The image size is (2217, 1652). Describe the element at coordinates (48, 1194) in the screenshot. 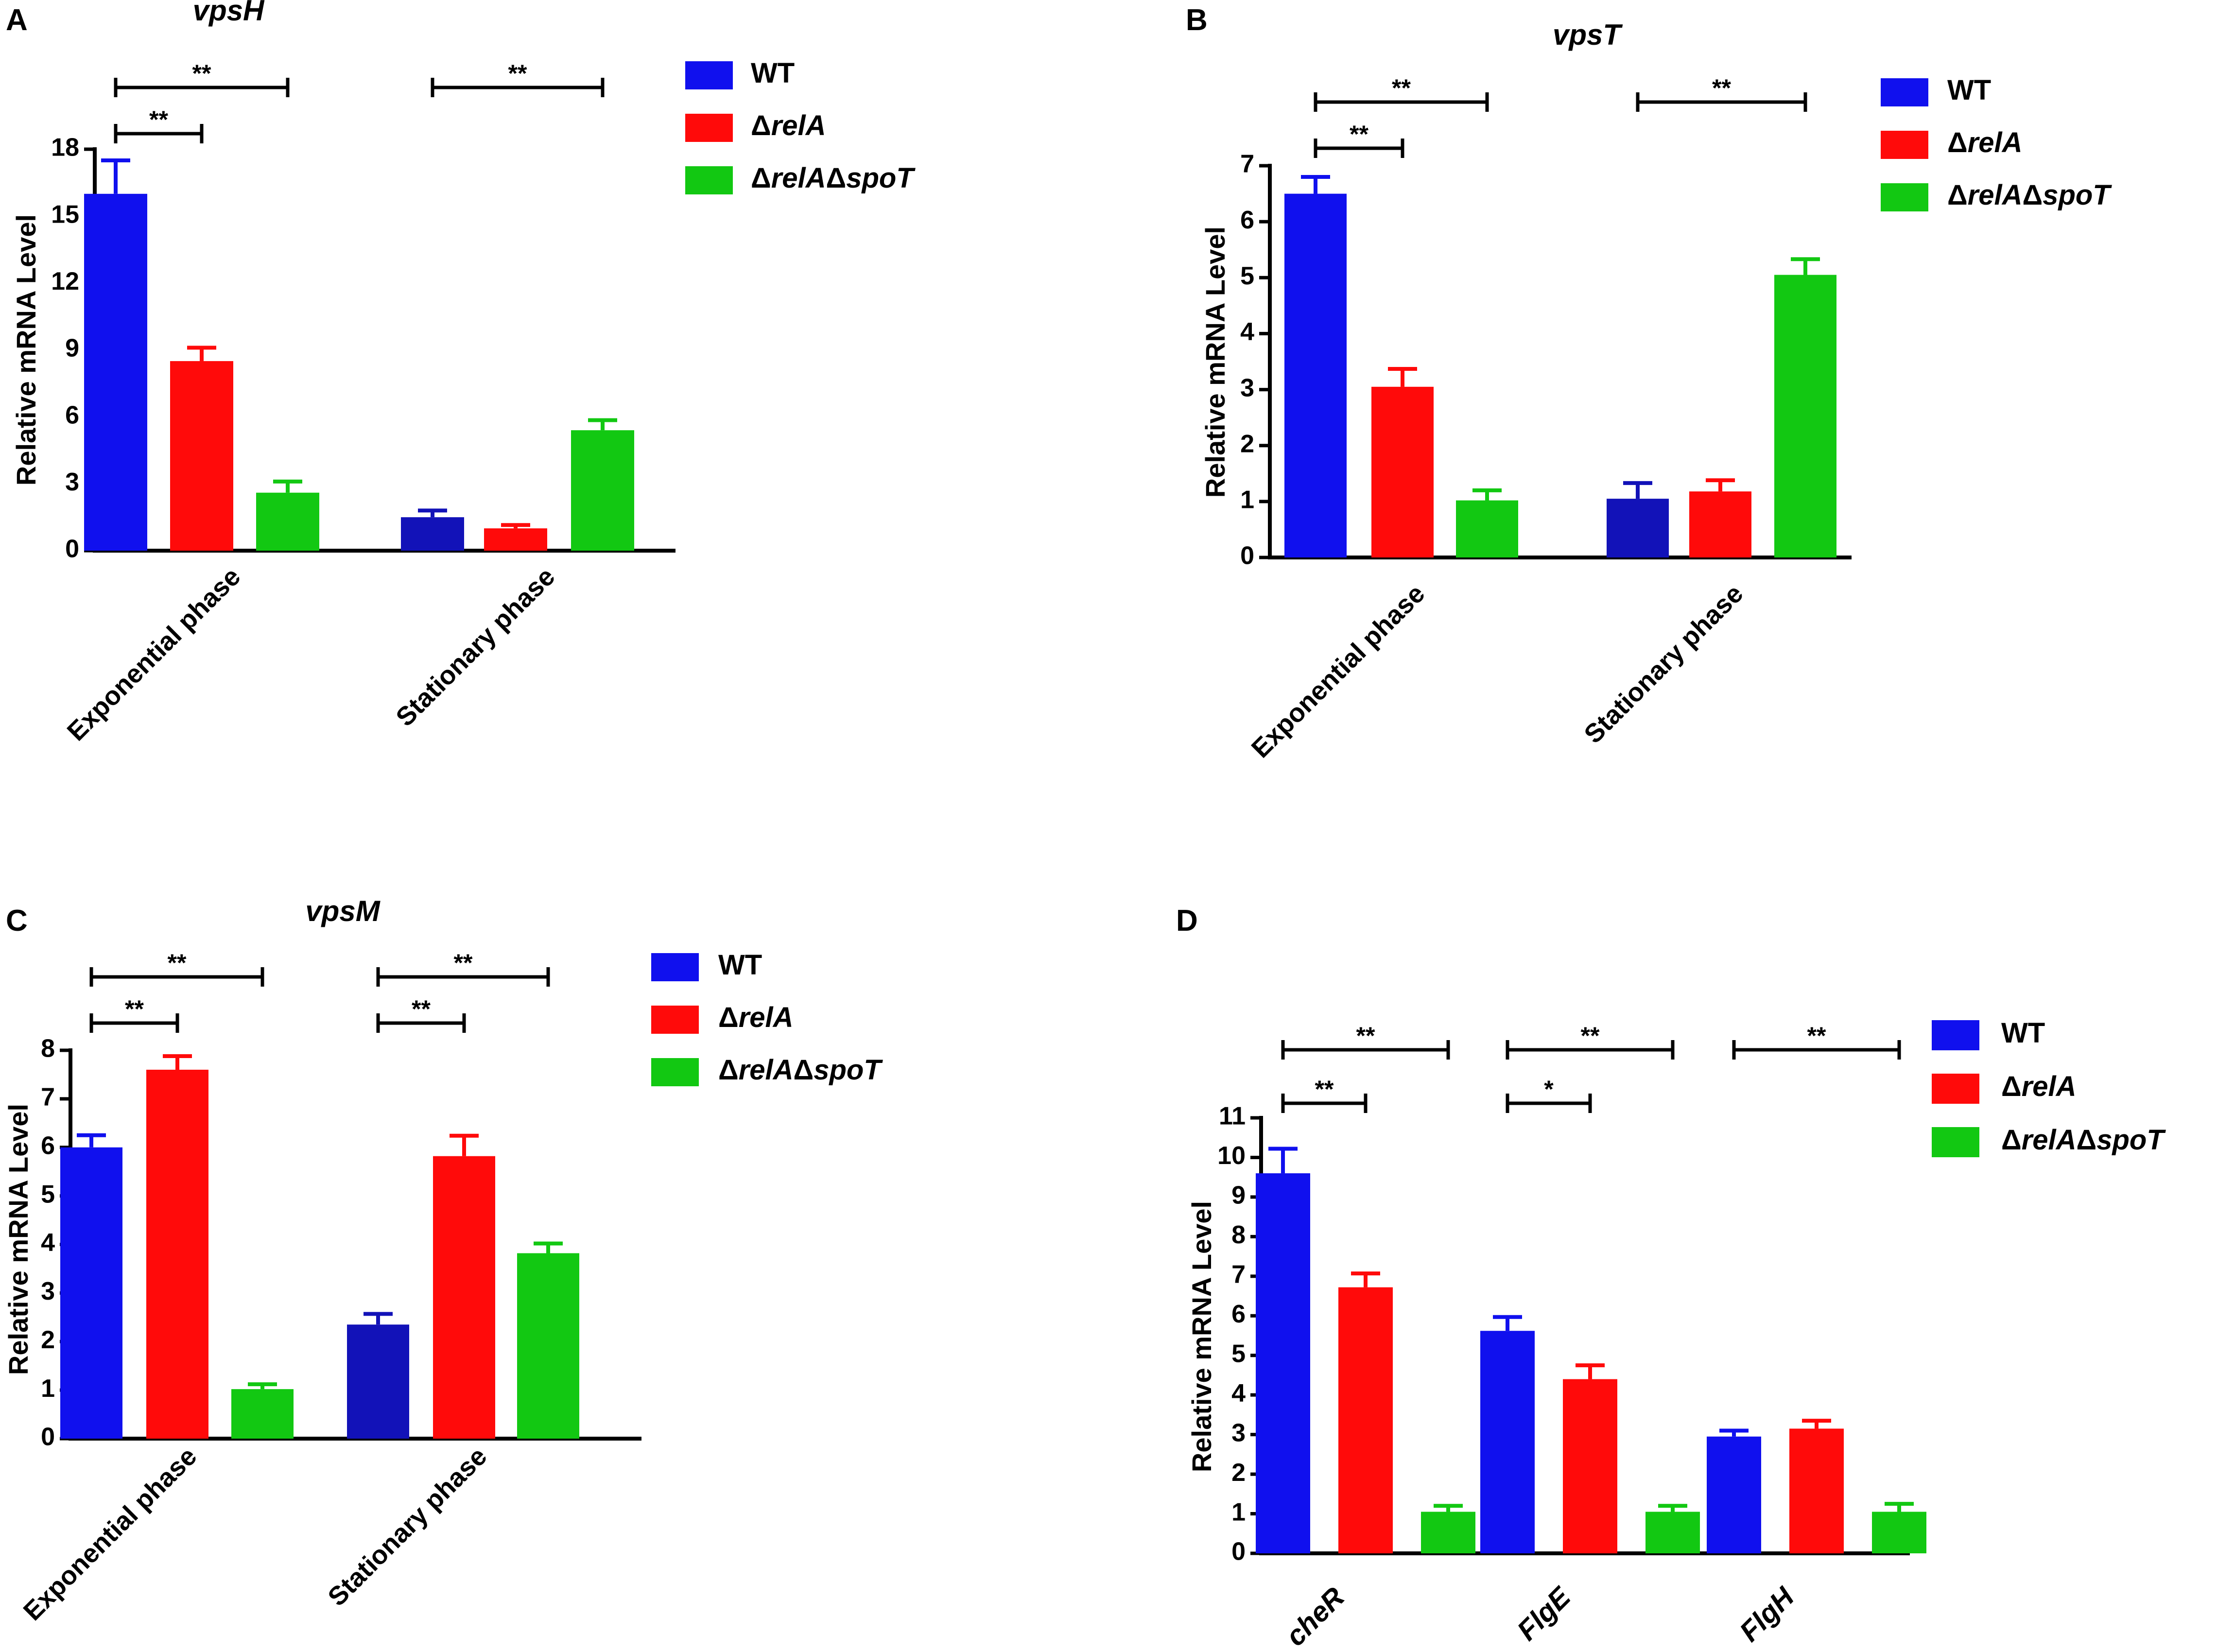

I see `y-tick-label: 5` at that location.